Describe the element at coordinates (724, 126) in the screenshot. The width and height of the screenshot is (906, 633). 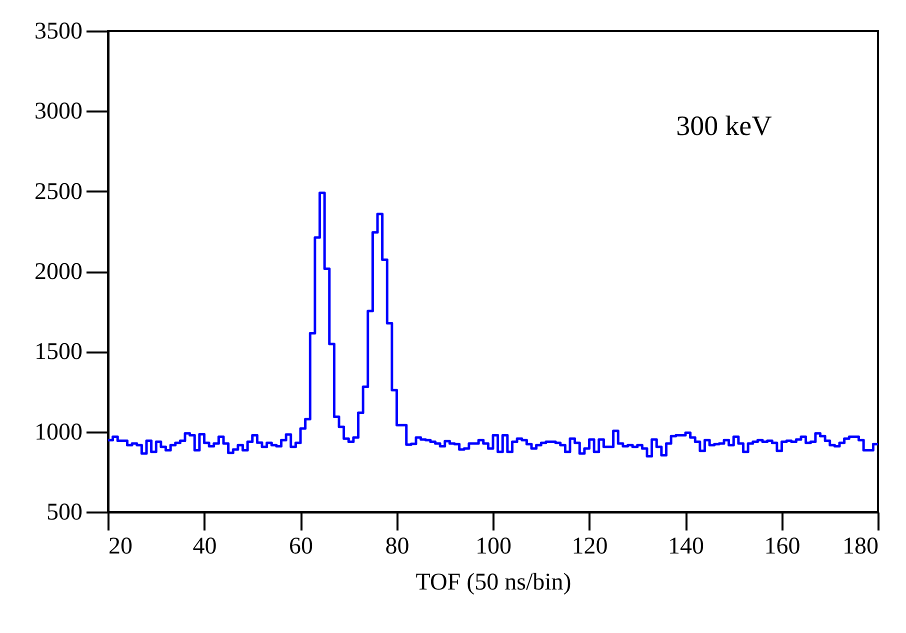
I see `annotation: 300 keV` at that location.